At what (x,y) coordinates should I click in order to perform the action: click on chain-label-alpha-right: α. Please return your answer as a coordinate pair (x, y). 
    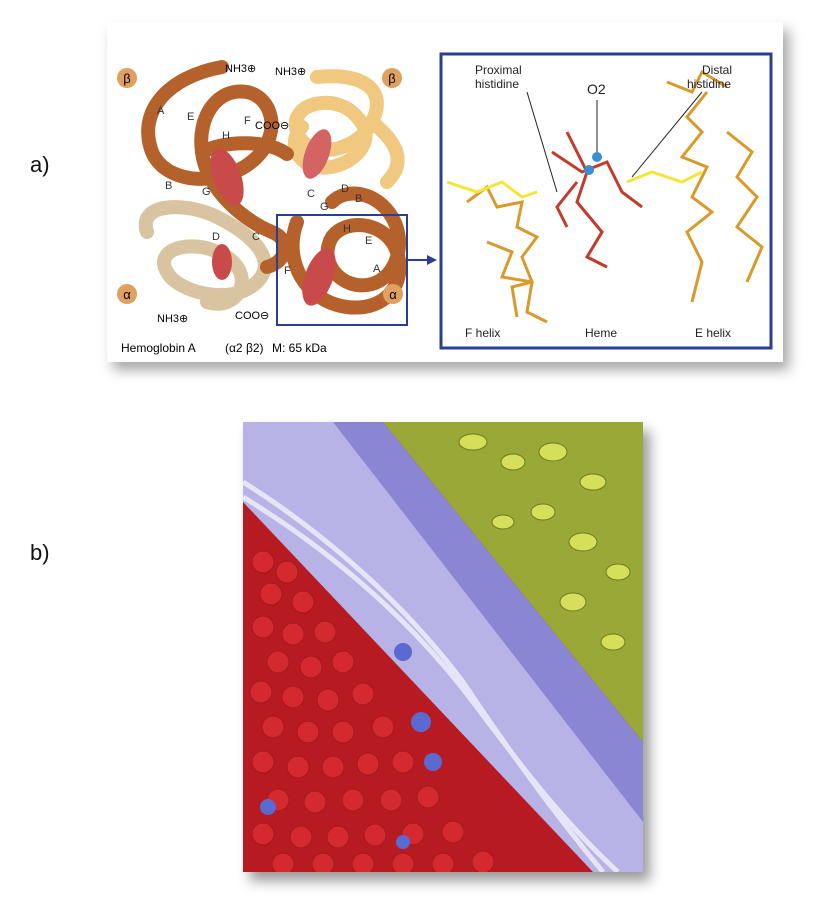
    Looking at the image, I should click on (393, 294).